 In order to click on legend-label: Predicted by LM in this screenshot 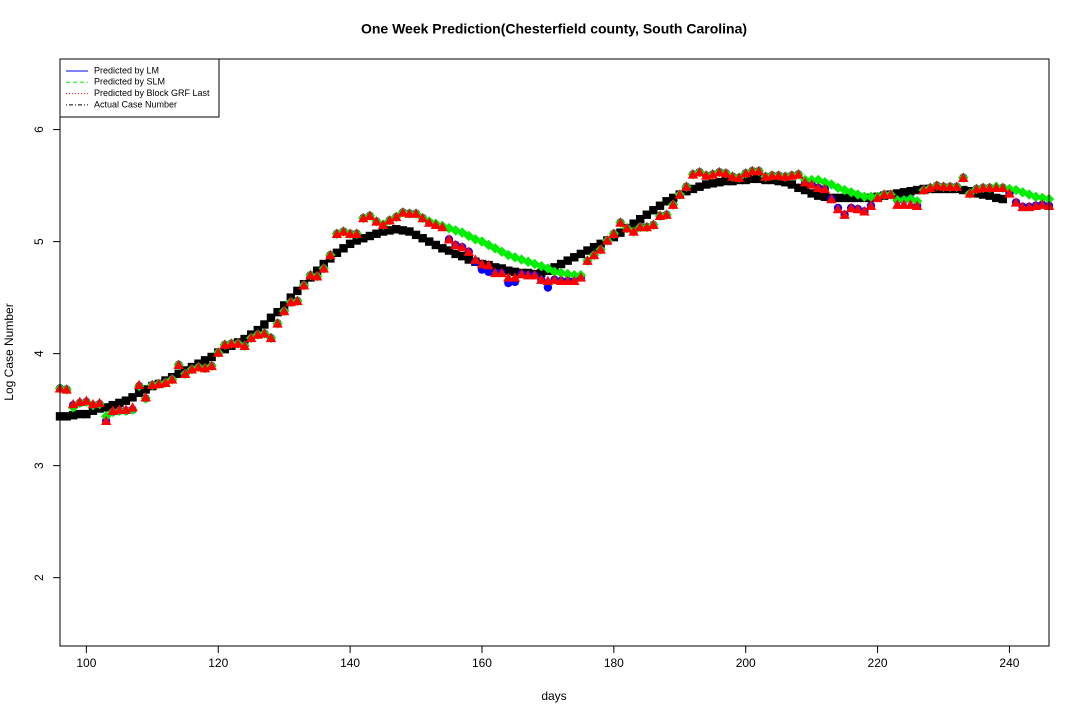, I will do `click(126, 70)`.